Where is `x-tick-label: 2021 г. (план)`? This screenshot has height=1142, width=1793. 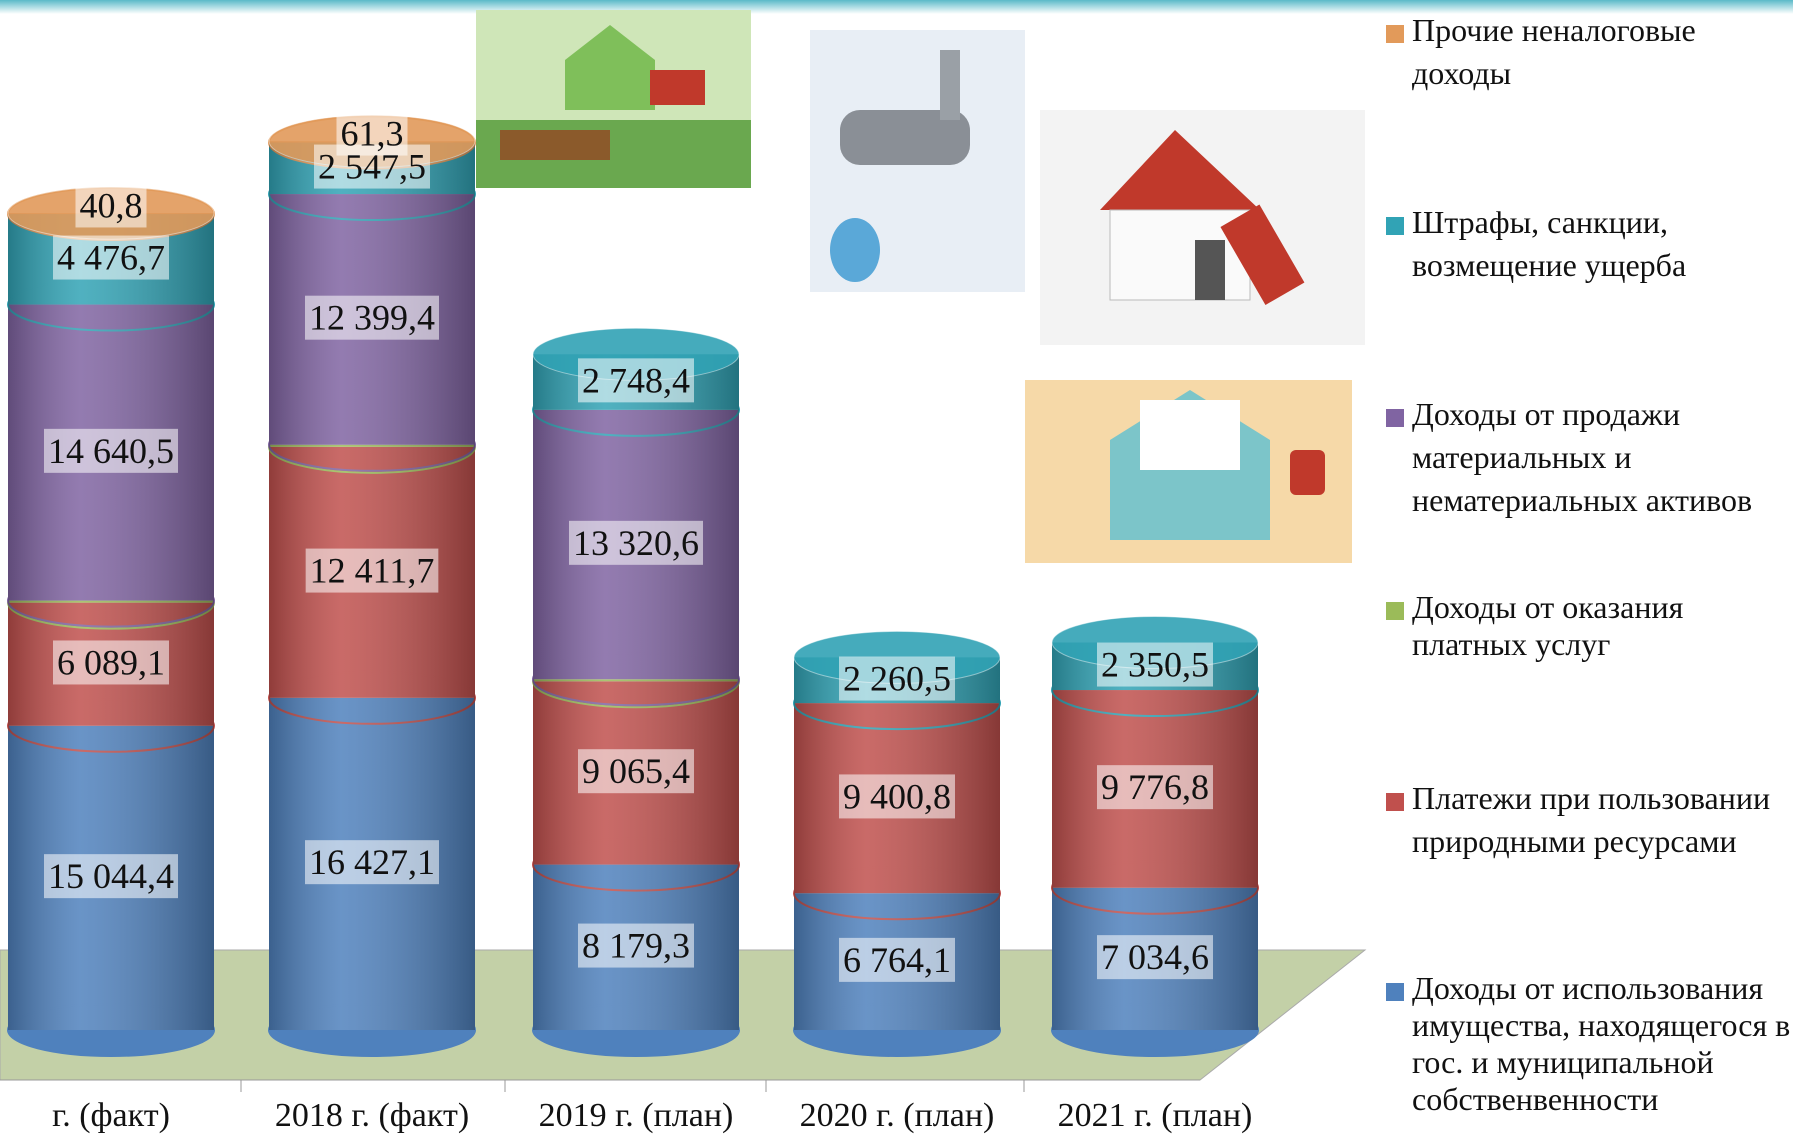 x-tick-label: 2021 г. (план) is located at coordinates (1155, 1115).